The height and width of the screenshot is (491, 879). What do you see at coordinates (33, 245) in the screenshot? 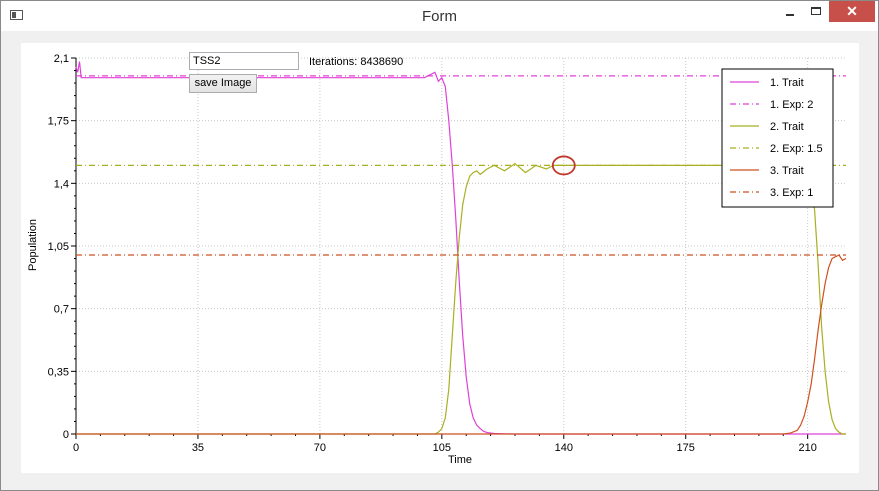
I see `y-axis-label: Population` at bounding box center [33, 245].